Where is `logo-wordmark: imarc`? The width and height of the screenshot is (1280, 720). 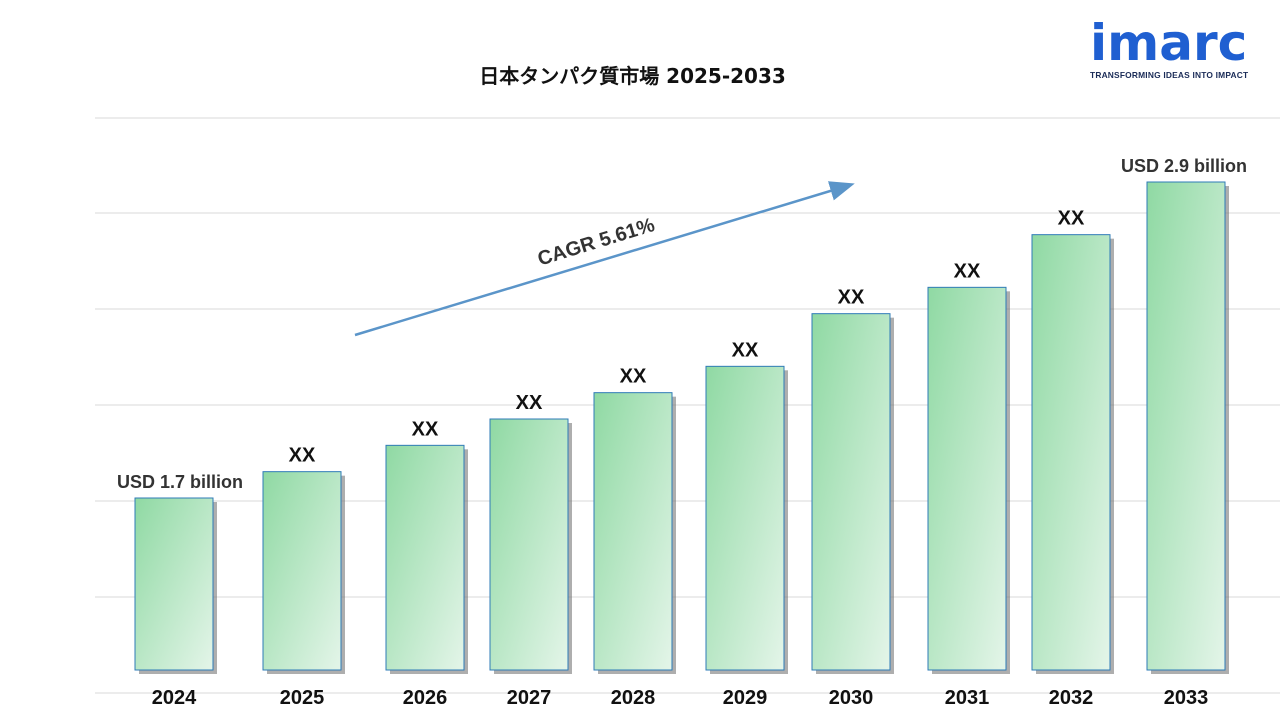
logo-wordmark: imarc is located at coordinates (1169, 43).